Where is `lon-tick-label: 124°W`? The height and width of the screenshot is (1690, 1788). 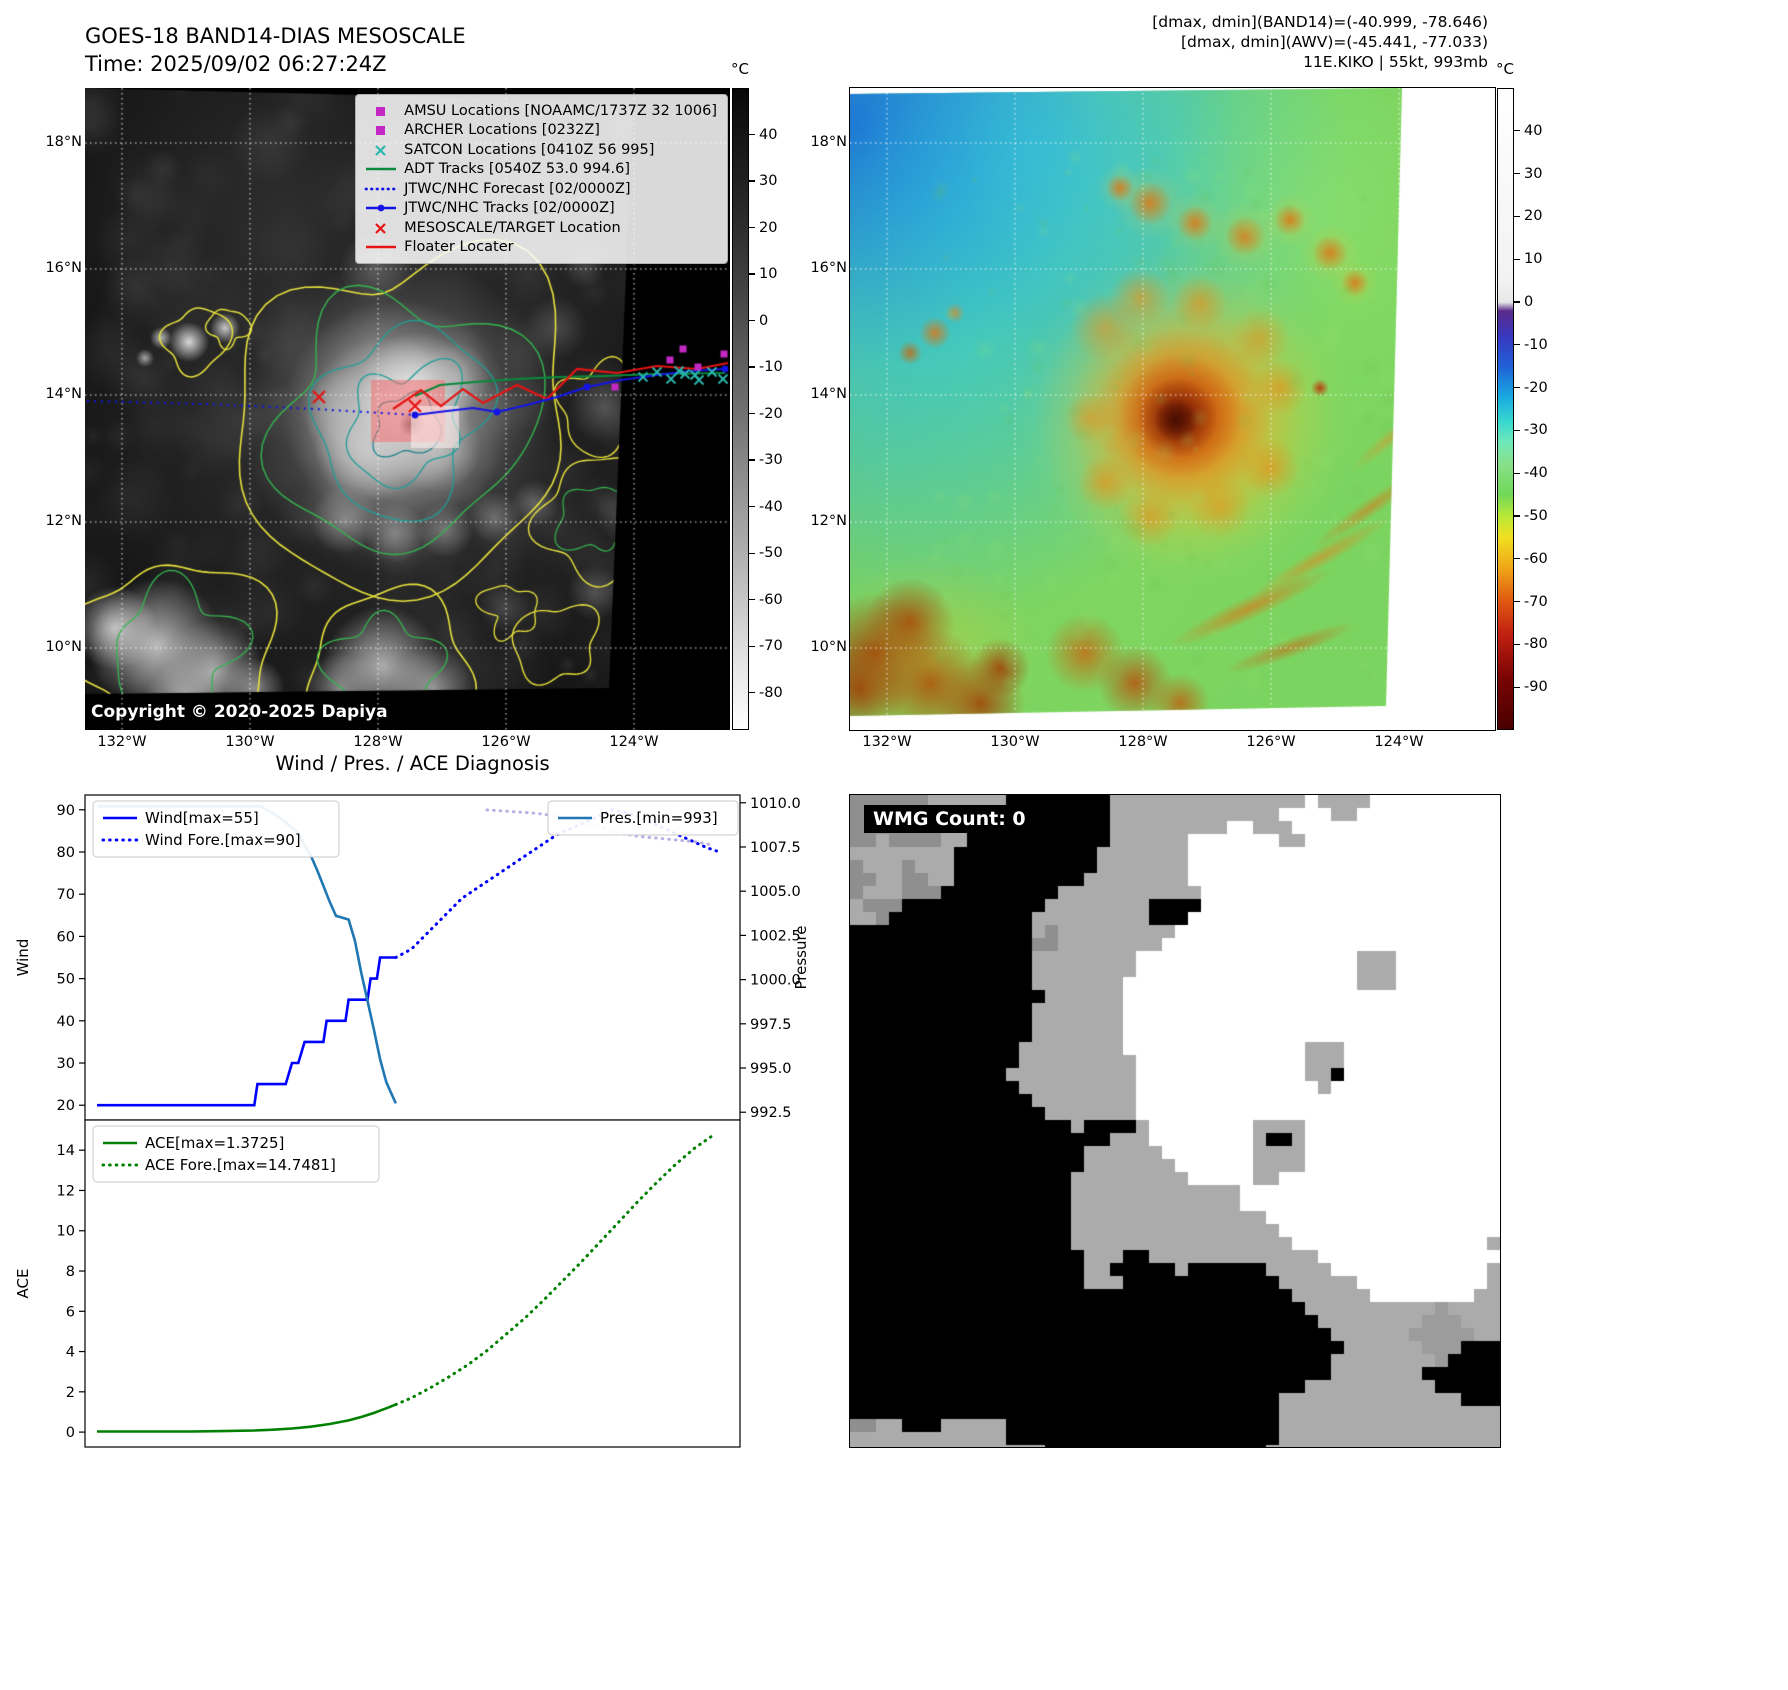
lon-tick-label: 124°W is located at coordinates (1399, 742).